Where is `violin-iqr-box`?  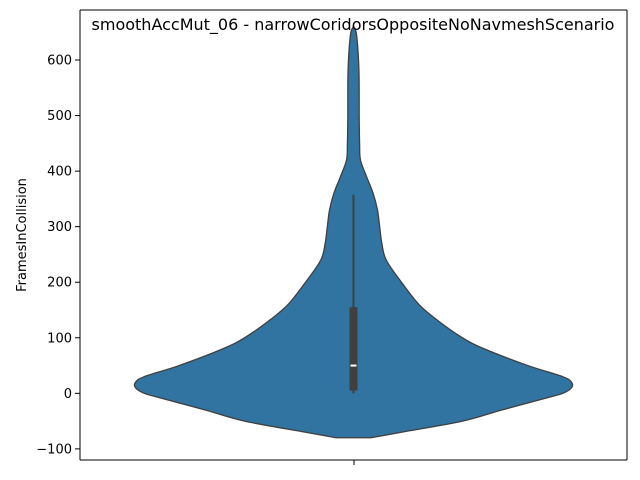
violin-iqr-box is located at coordinates (353, 349).